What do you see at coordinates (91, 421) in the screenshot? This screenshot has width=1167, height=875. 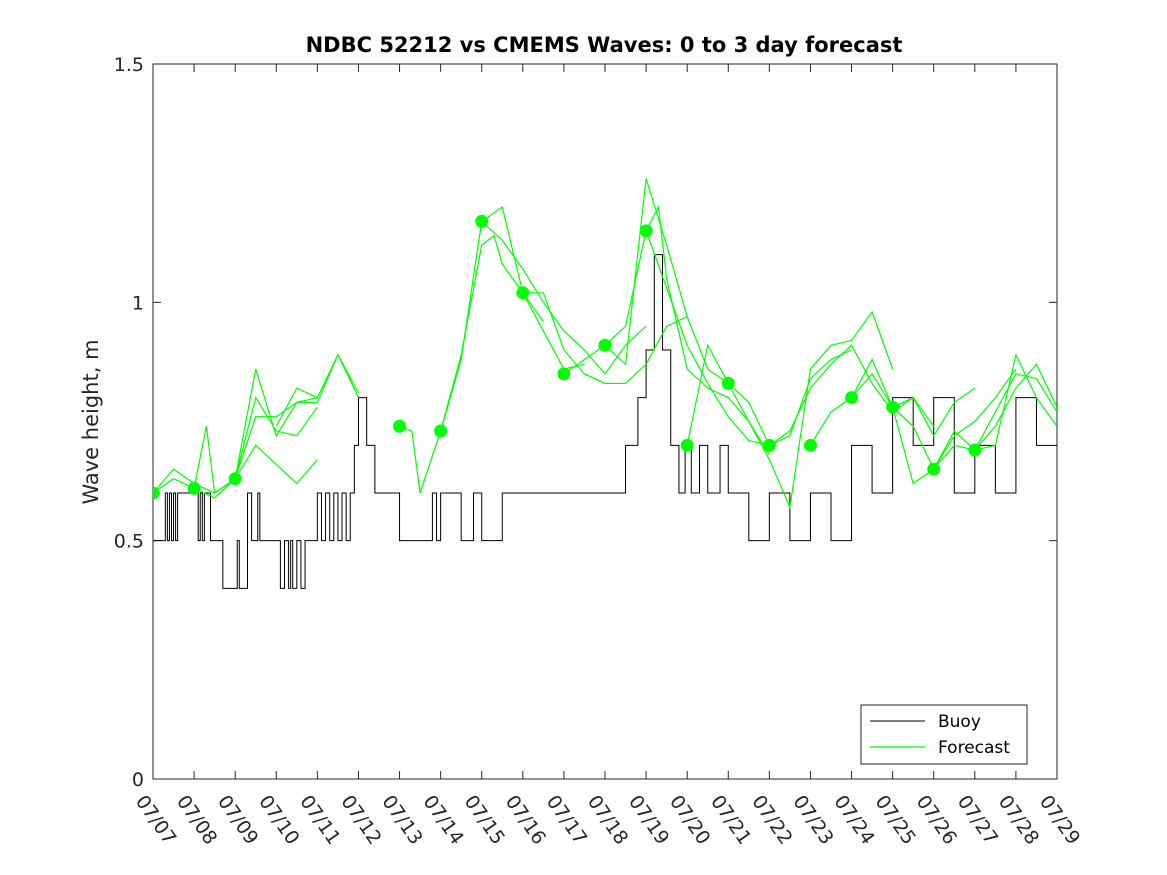 I see `y-axis-label: Wave height, m` at bounding box center [91, 421].